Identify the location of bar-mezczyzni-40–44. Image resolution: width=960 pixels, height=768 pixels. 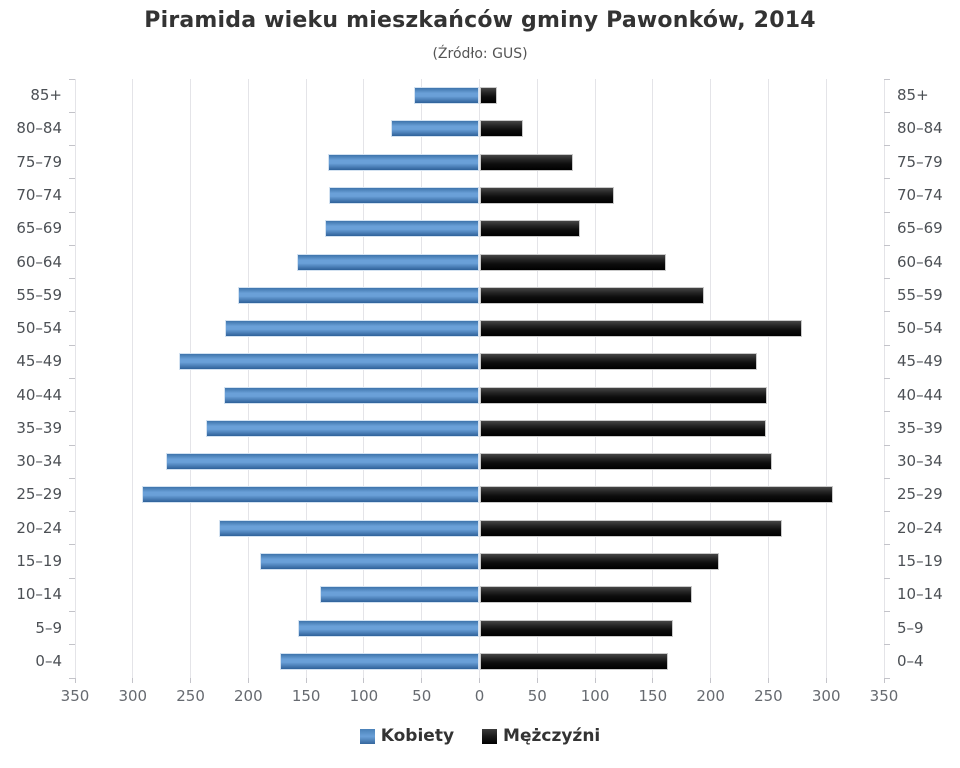
(623, 395).